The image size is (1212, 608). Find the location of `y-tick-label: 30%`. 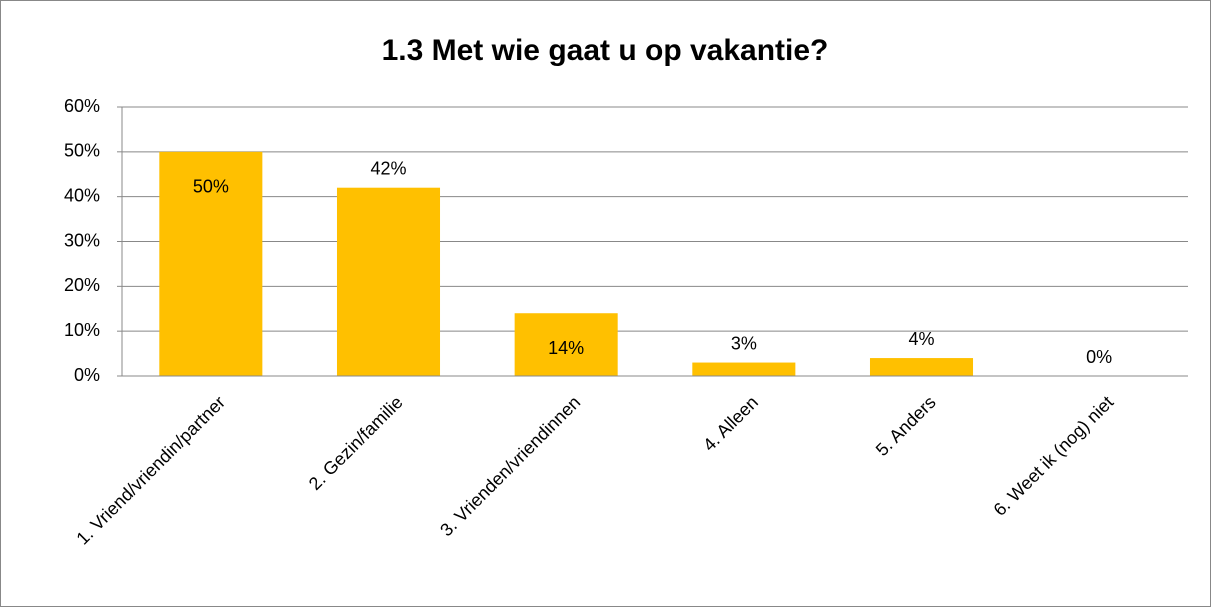

y-tick-label: 30% is located at coordinates (82, 240).